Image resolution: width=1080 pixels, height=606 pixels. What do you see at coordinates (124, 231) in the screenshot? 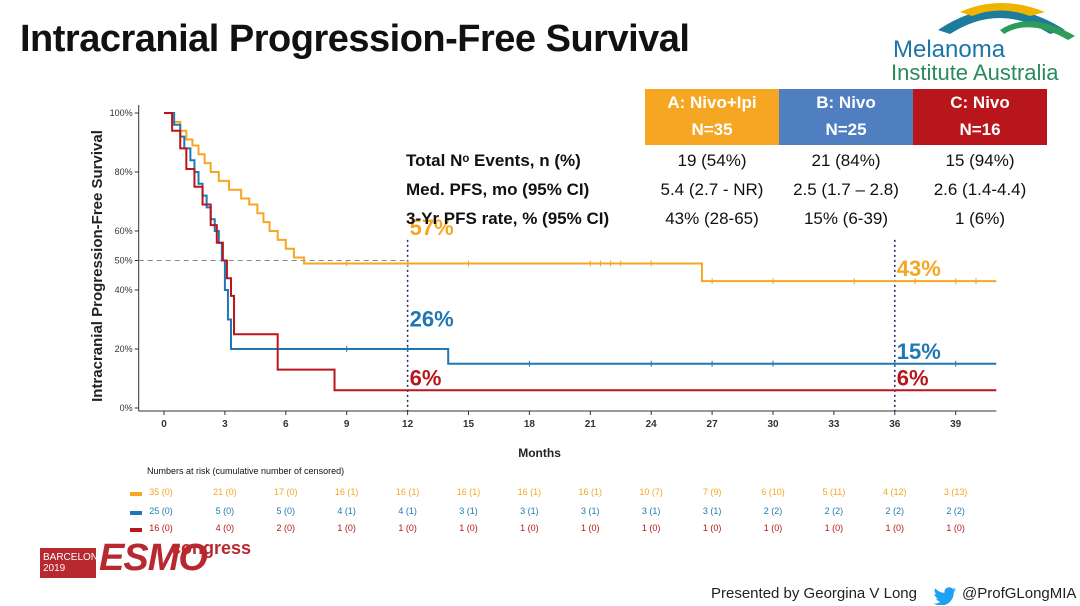
I see `y-tick-label: 60%` at bounding box center [124, 231].